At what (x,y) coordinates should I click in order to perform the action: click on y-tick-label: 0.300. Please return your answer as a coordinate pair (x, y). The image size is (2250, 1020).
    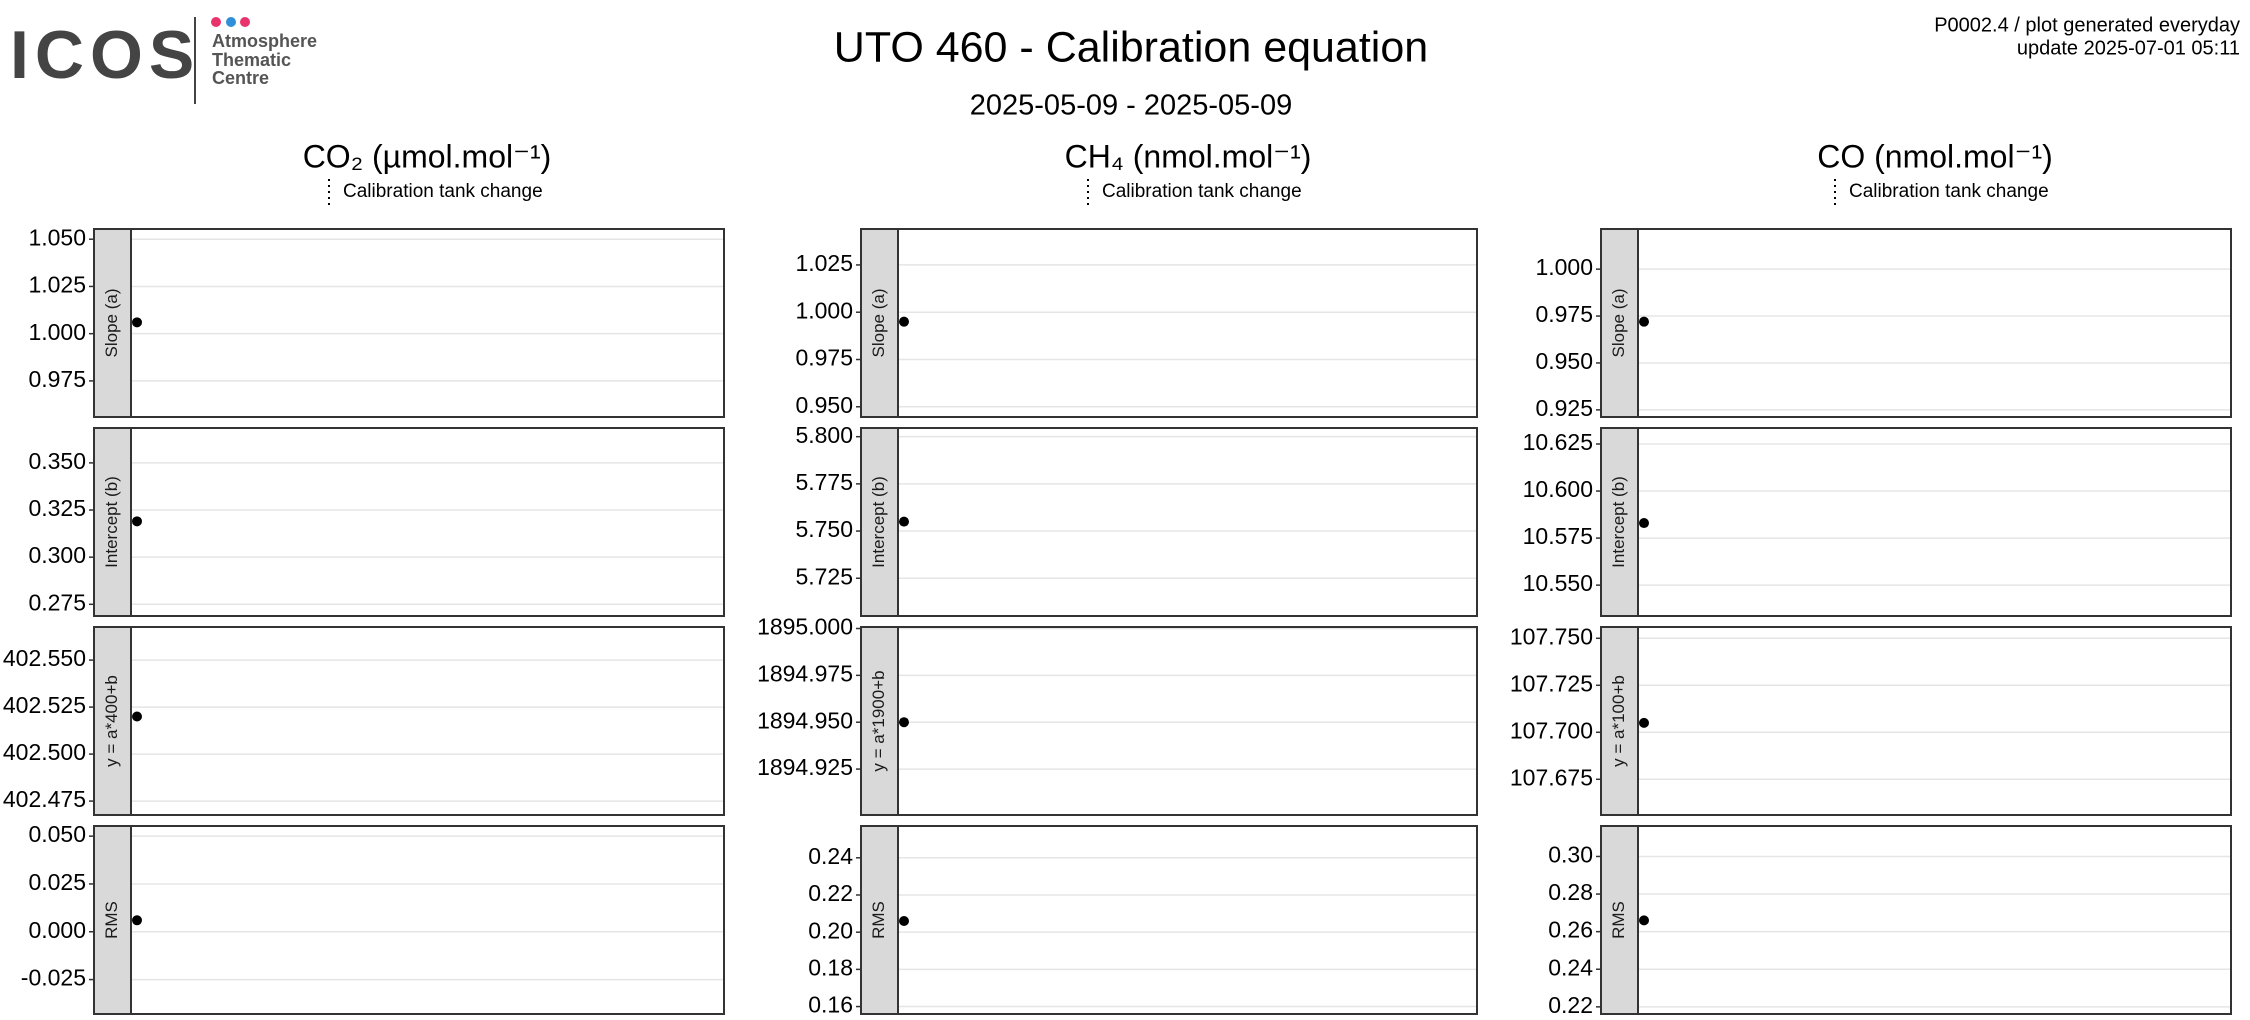
    Looking at the image, I should click on (57, 555).